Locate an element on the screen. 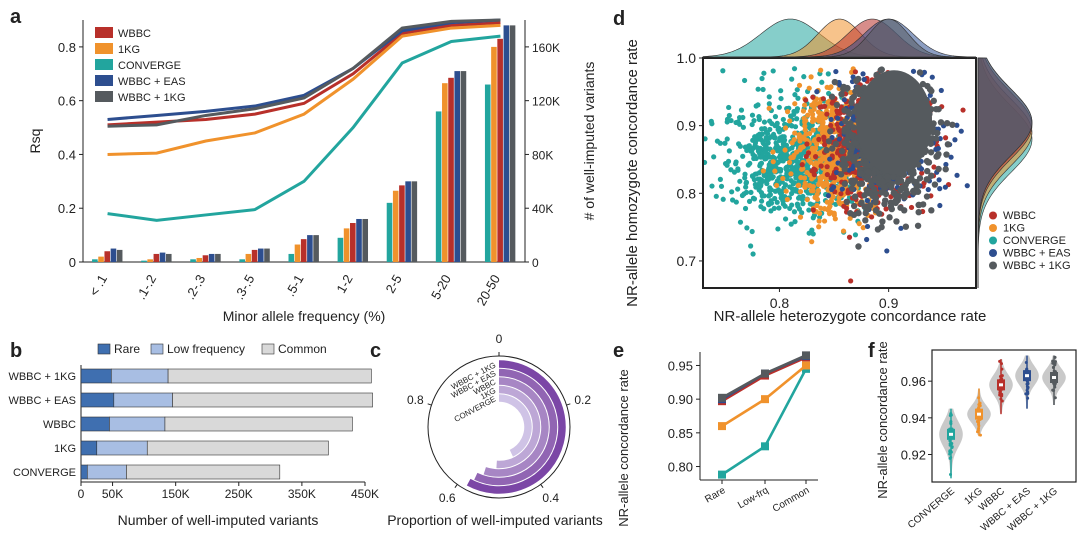 This screenshot has height=534, width=1080. stacked-bar is located at coordinates (258, 424).